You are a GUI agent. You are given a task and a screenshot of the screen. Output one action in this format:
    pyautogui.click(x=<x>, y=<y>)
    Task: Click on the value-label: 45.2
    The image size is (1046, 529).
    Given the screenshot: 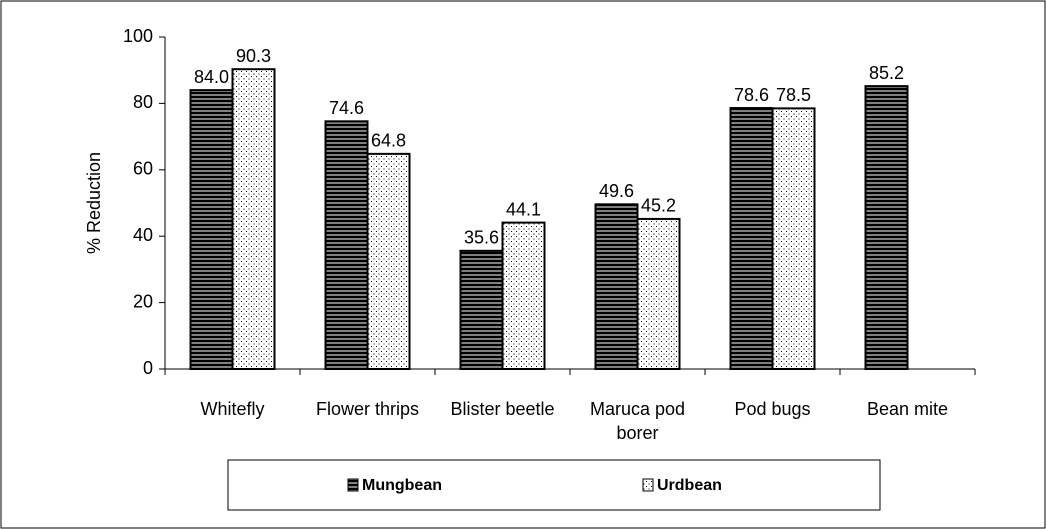 What is the action you would take?
    pyautogui.click(x=658, y=206)
    